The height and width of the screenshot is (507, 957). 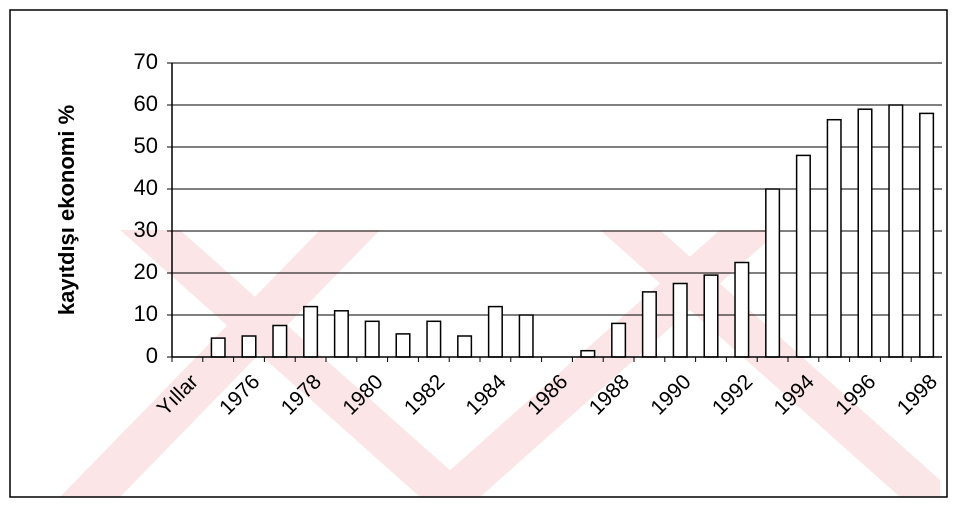 What do you see at coordinates (146, 187) in the screenshot?
I see `y-tick-label: 40` at bounding box center [146, 187].